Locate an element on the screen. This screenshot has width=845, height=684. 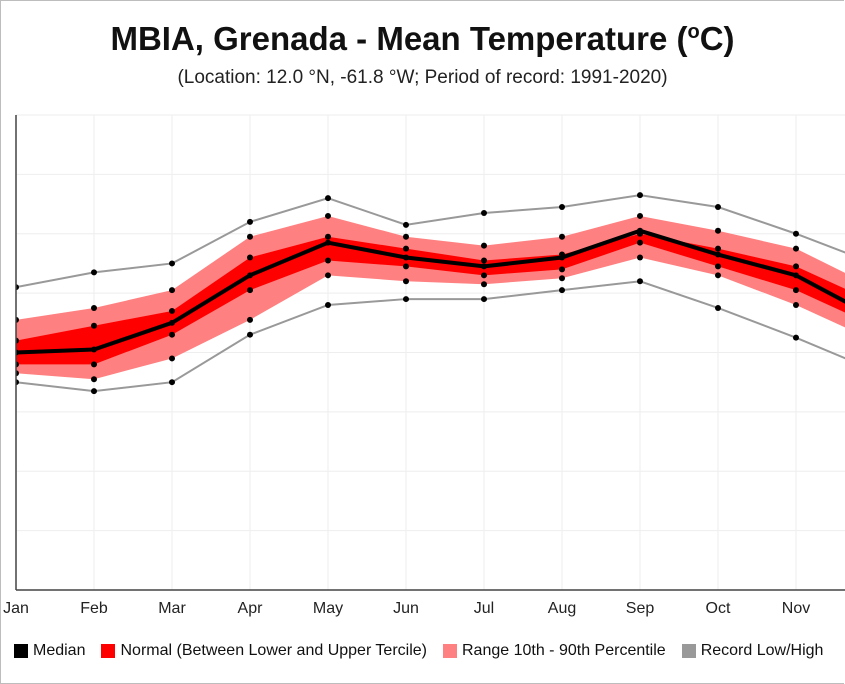
x-tick-apr: Apr is located at coordinates (251, 608).